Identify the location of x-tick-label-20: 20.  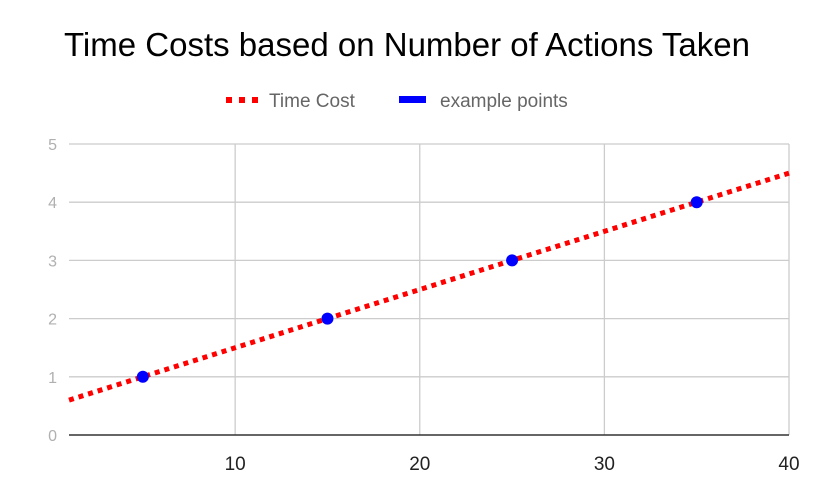
(419, 464).